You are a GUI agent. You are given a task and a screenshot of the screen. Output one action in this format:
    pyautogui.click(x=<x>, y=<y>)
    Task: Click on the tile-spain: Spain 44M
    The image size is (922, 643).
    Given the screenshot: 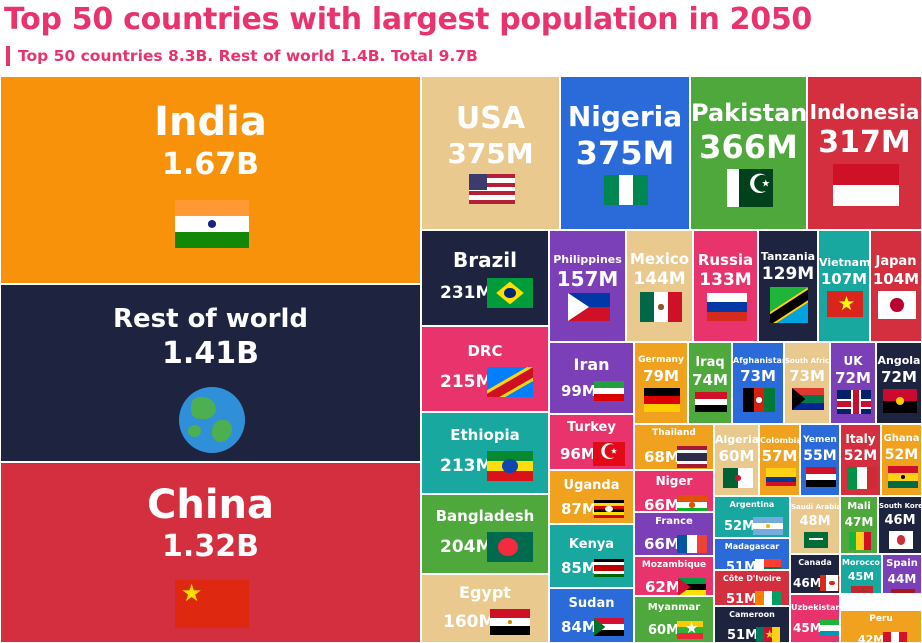 What is the action you would take?
    pyautogui.click(x=902, y=574)
    